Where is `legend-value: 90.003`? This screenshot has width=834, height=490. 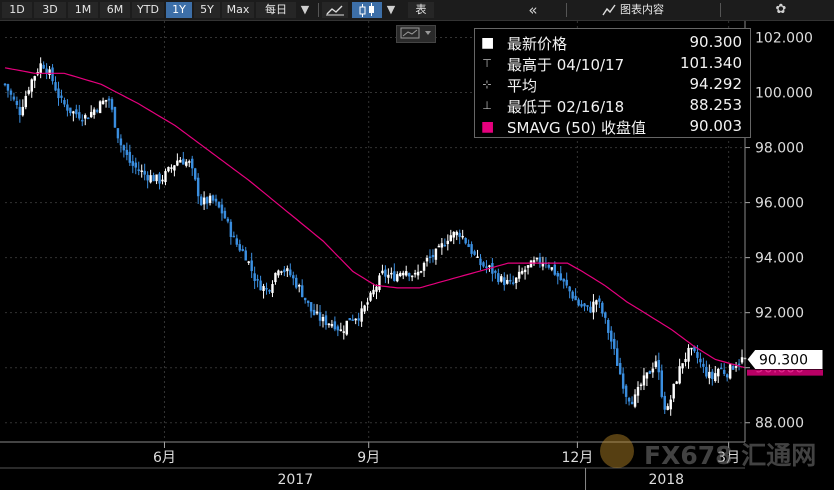
legend-value: 90.003 is located at coordinates (716, 126).